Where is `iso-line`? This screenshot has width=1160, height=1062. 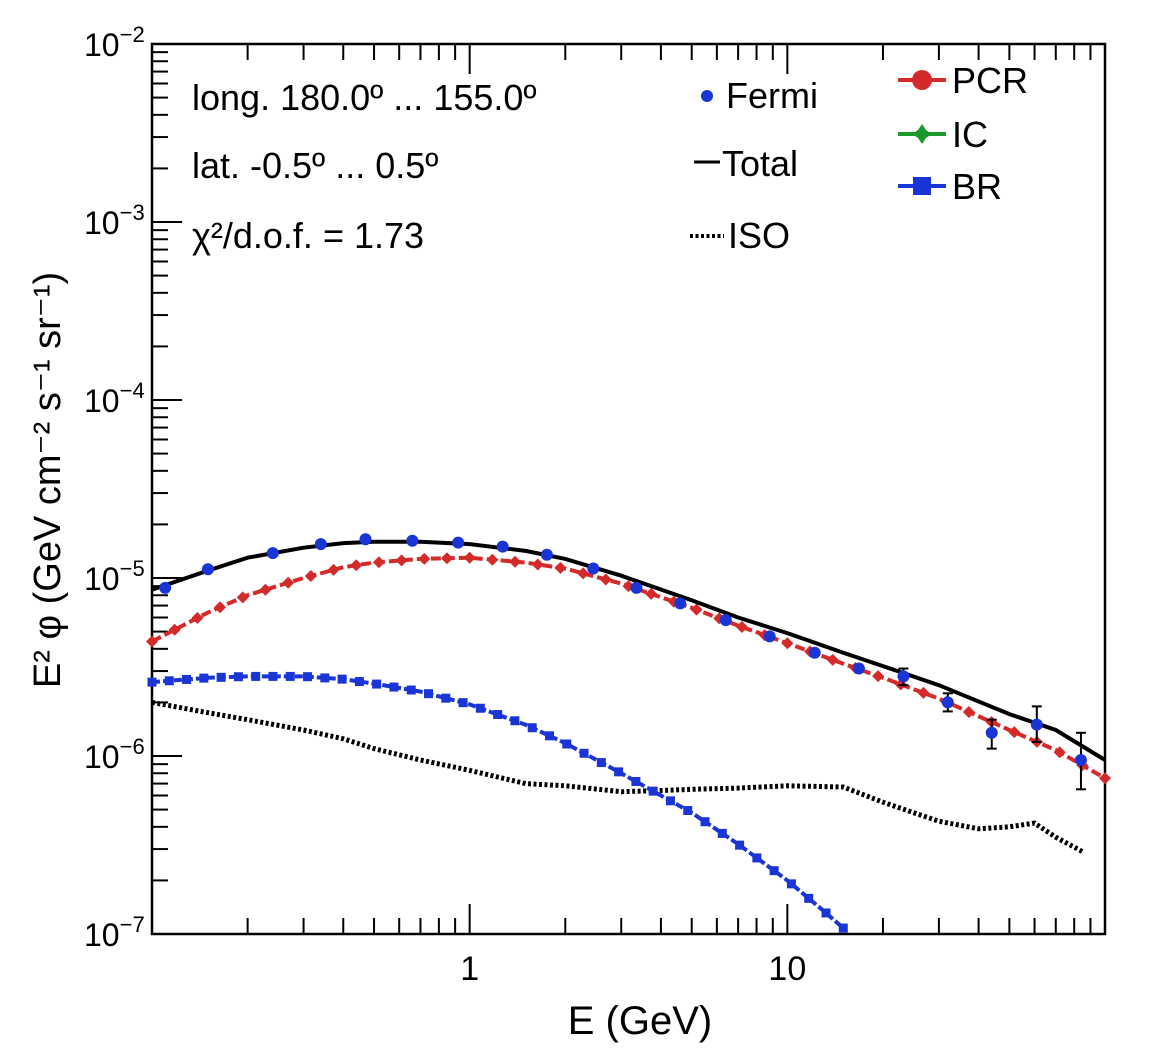 iso-line is located at coordinates (617, 776).